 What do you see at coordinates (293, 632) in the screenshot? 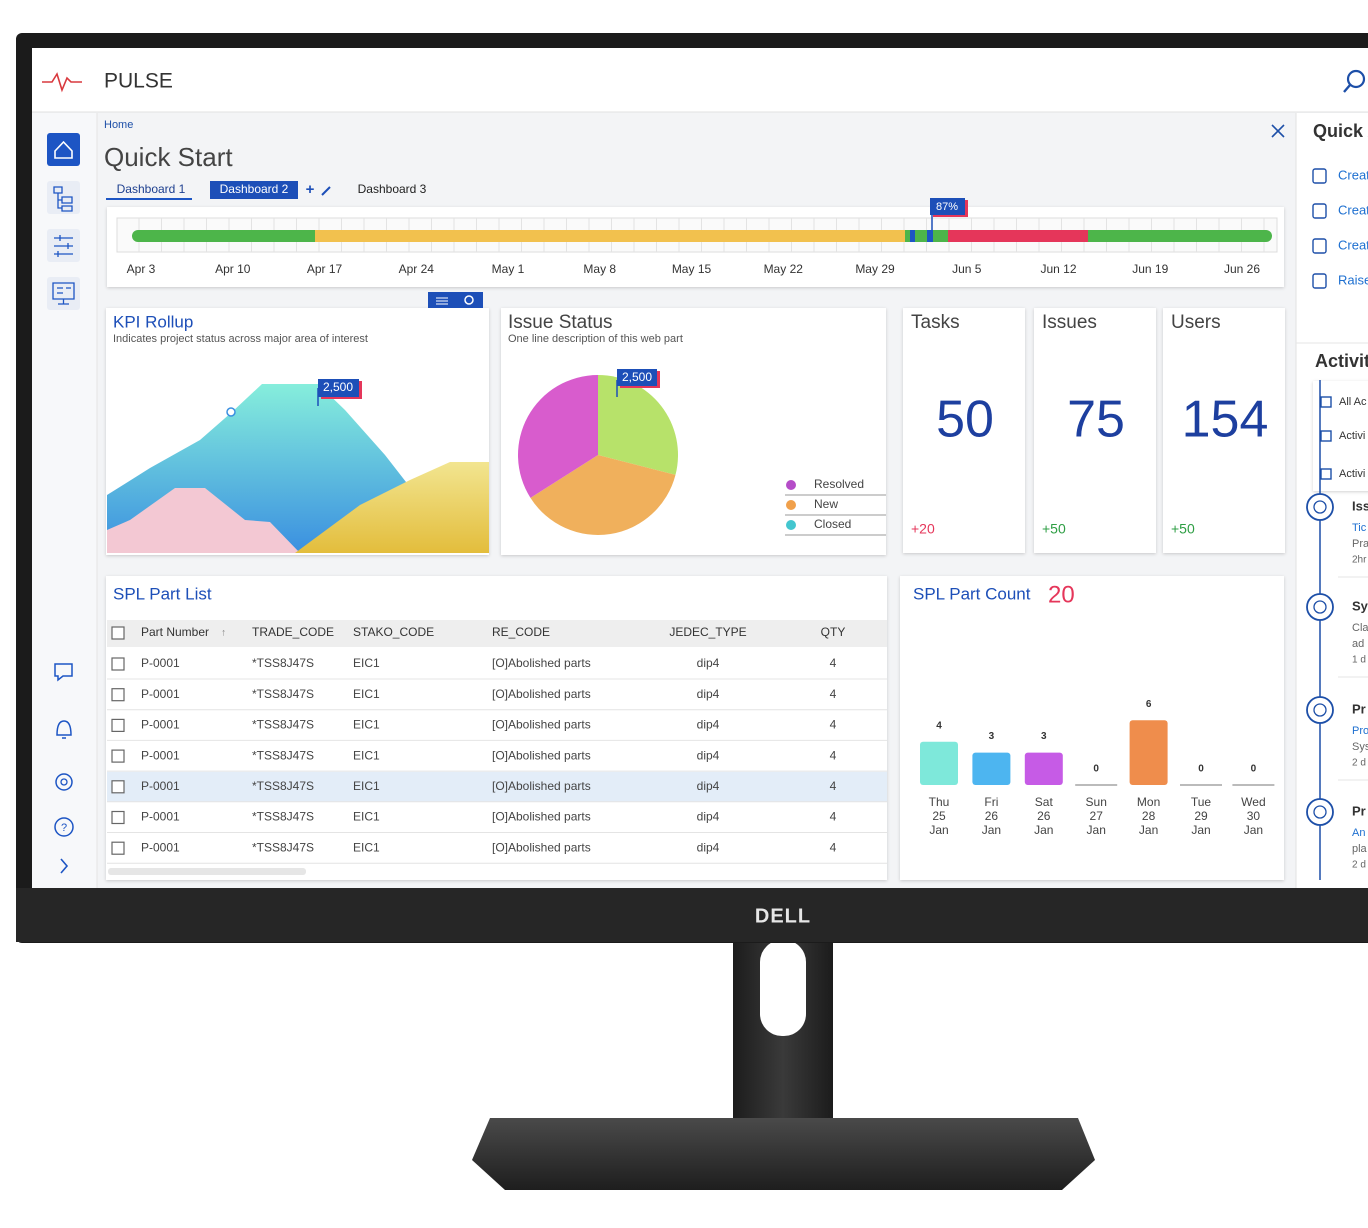
I see `column-header: TRADE_CODE` at bounding box center [293, 632].